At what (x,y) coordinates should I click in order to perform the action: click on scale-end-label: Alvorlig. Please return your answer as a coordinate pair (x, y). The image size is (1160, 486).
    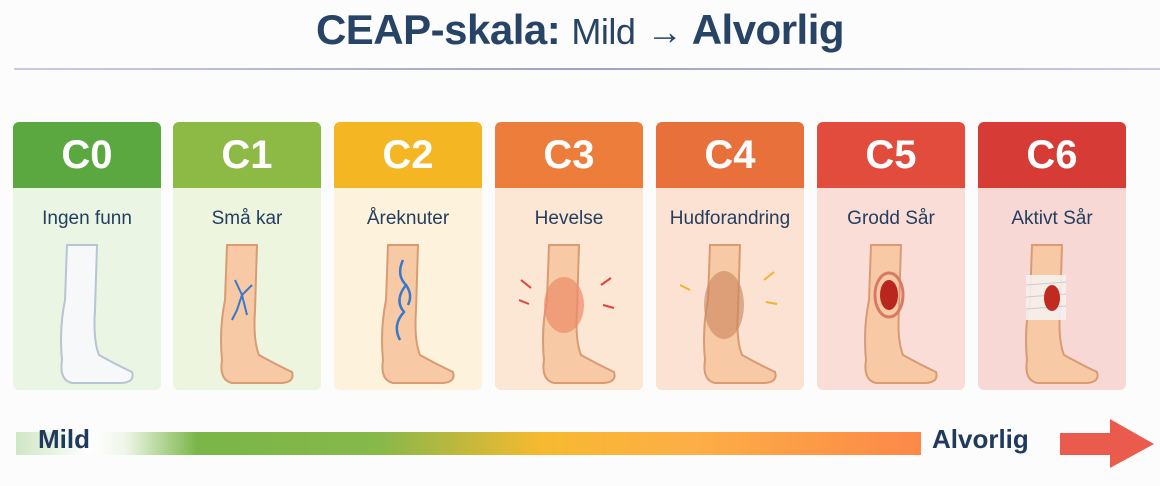
    Looking at the image, I should click on (980, 439).